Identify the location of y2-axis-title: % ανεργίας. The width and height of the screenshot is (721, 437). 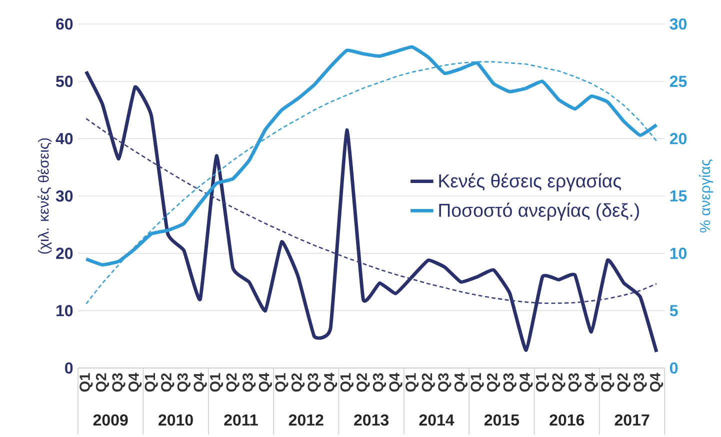
(706, 196).